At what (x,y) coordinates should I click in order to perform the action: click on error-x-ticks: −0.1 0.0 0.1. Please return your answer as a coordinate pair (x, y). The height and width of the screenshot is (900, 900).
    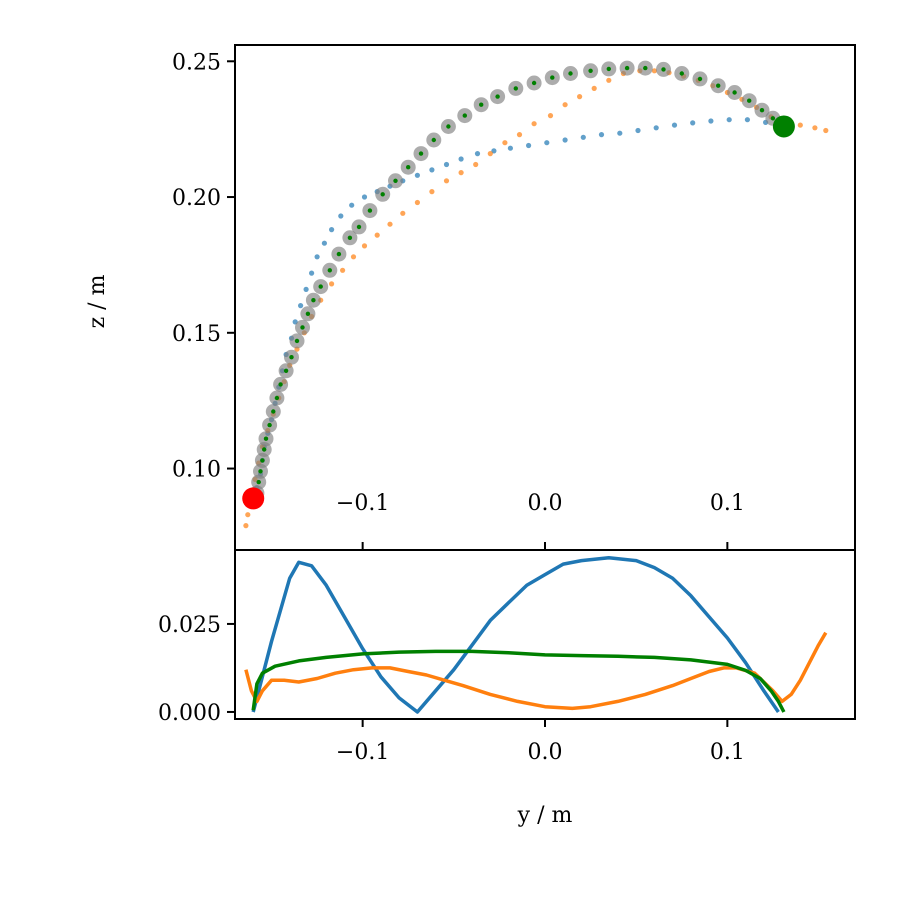
    Looking at the image, I should click on (540, 742).